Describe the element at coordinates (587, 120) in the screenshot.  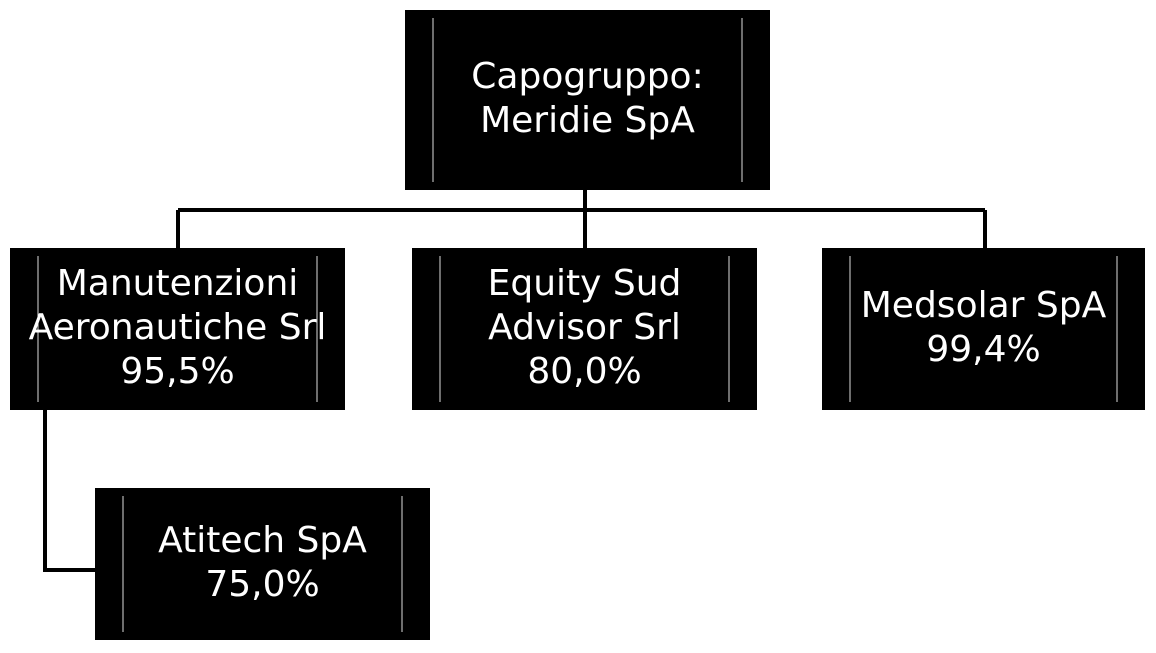
I see `node-label: Meridie SpA` at that location.